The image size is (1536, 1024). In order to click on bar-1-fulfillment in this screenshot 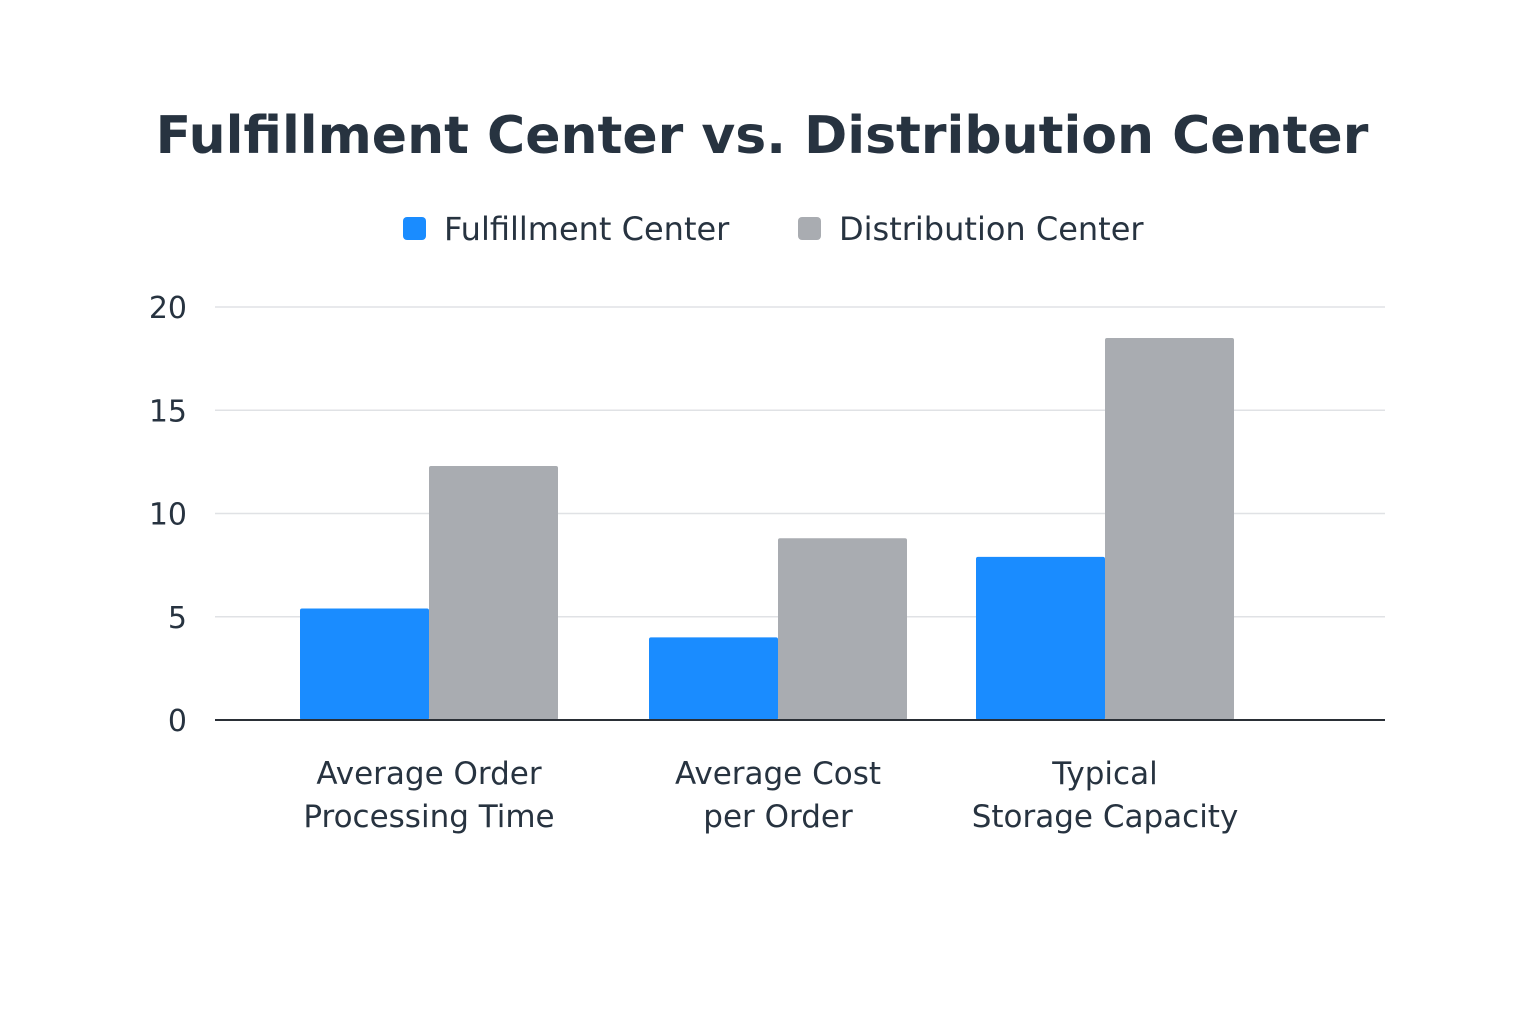, I will do `click(364, 664)`.